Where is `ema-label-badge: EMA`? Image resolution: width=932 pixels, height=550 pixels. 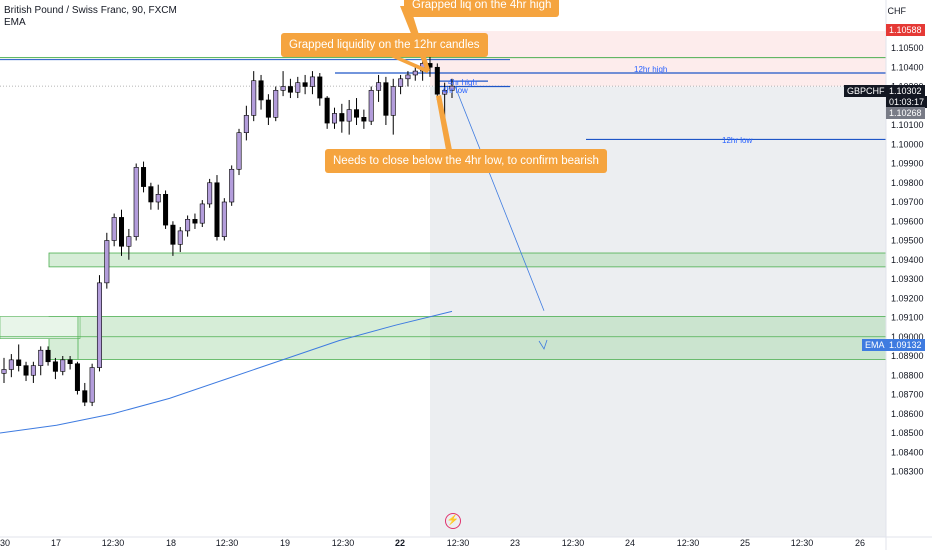 ema-label-badge: EMA is located at coordinates (875, 345).